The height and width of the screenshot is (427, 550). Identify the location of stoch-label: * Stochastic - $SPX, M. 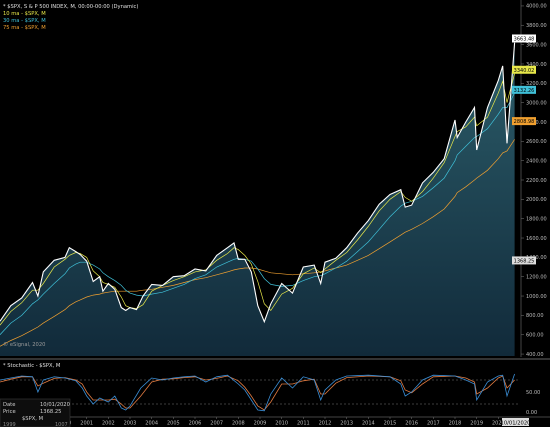
(31, 366).